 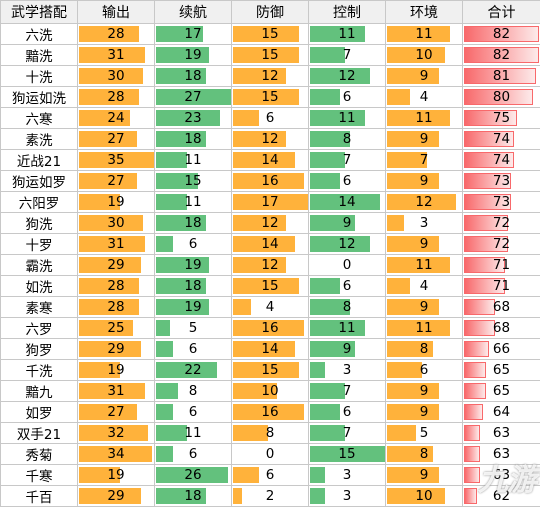 What do you see at coordinates (501, 370) in the screenshot?
I see `total-value: 65` at bounding box center [501, 370].